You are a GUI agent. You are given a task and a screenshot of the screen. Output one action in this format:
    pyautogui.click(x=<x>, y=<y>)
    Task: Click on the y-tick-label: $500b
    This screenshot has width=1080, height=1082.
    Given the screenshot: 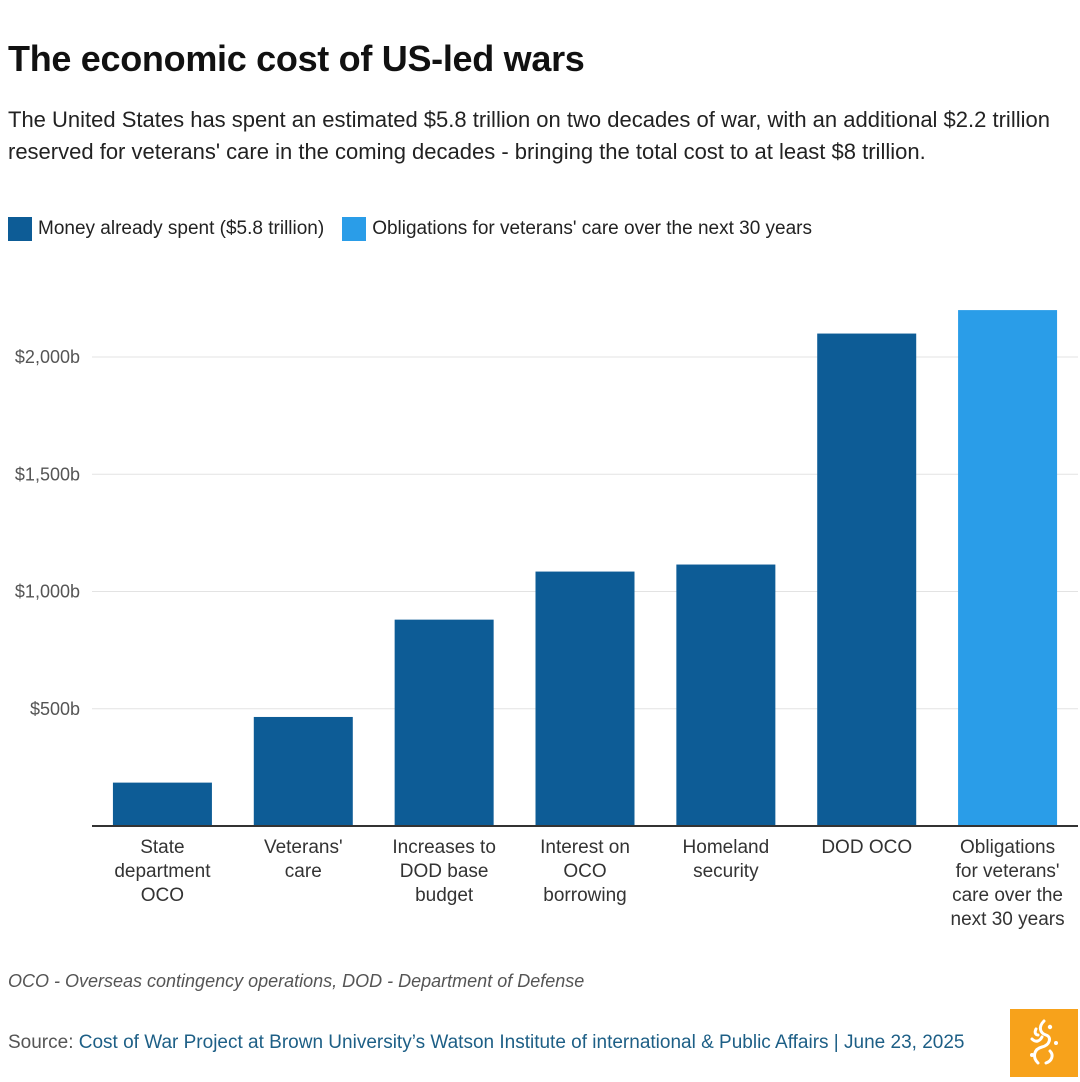 What is the action you would take?
    pyautogui.click(x=55, y=709)
    